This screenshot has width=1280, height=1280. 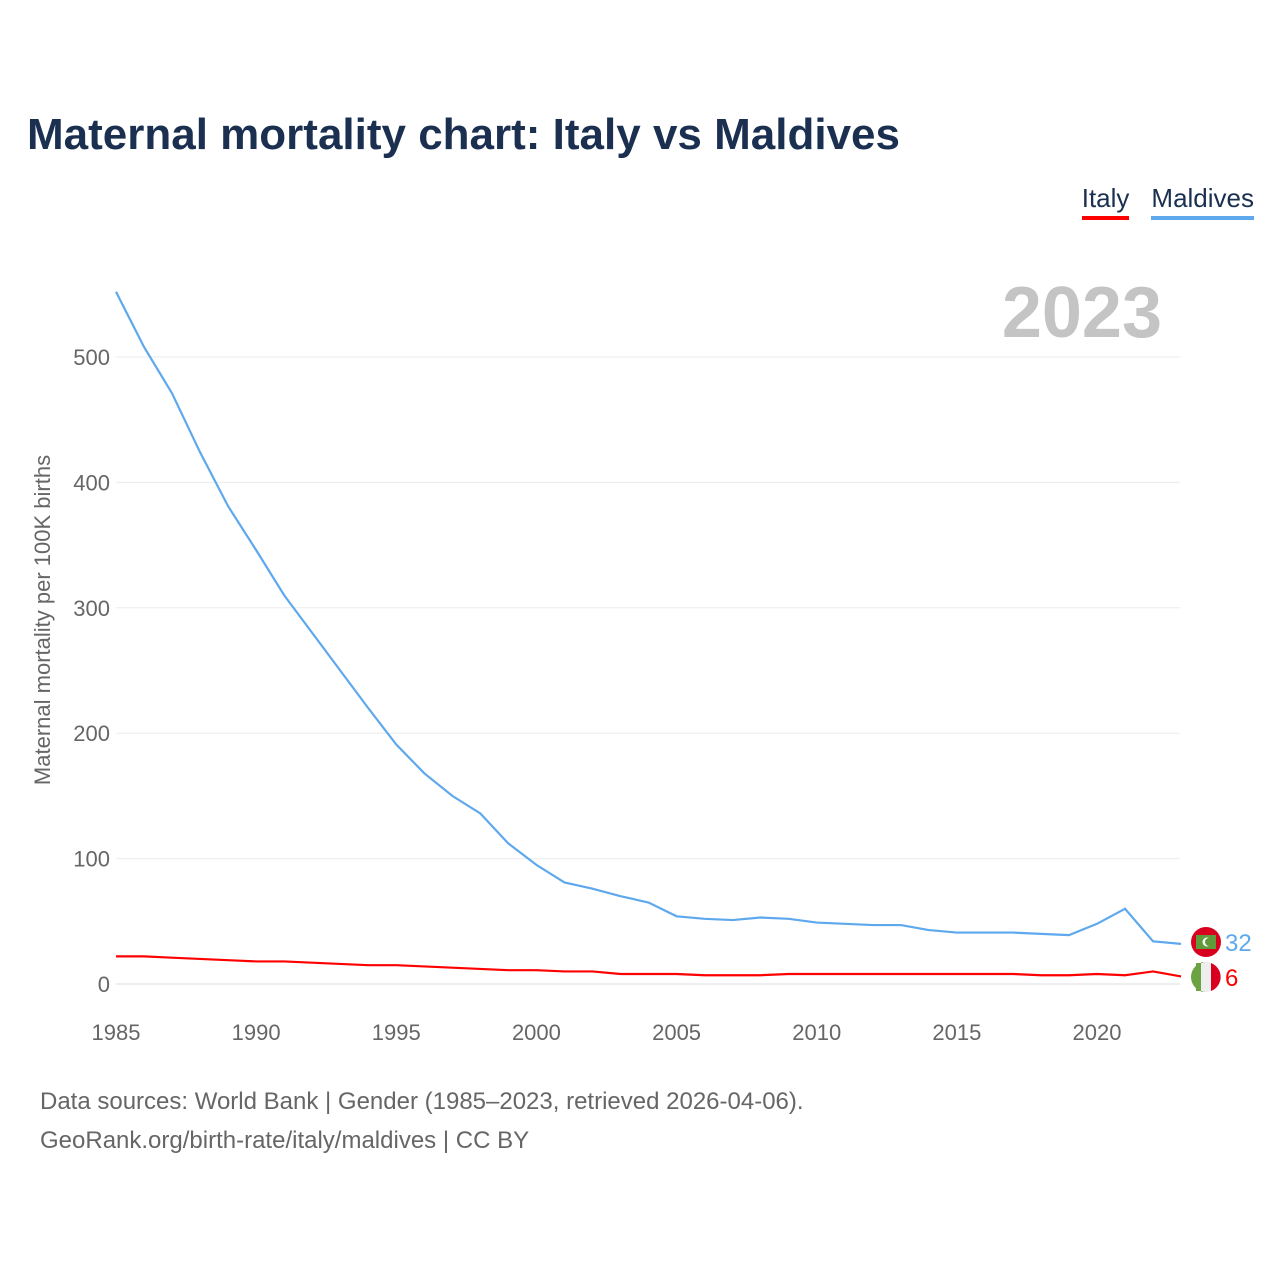 I want to click on flag-maldives-icon, so click(x=1206, y=942).